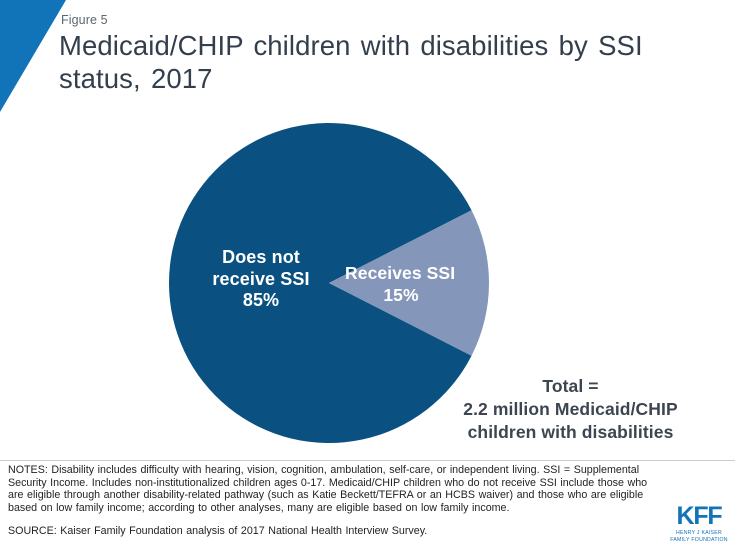 This screenshot has width=735, height=551. Describe the element at coordinates (33, 56) in the screenshot. I see `brand-corner-wedge` at that location.